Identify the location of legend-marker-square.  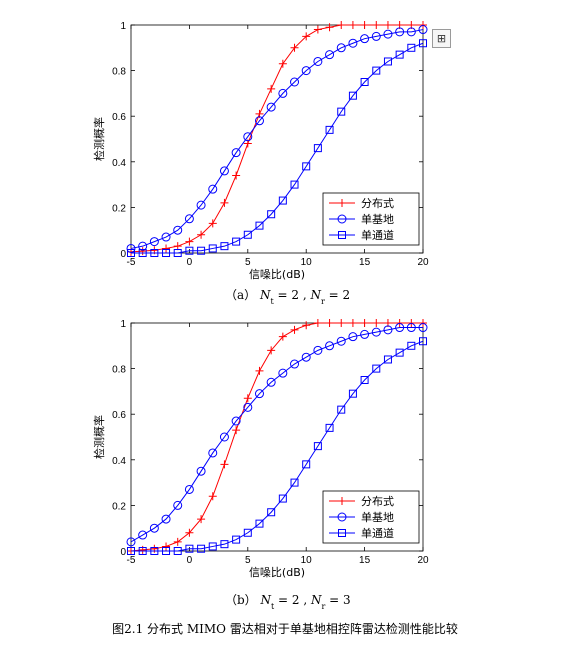
(342, 235).